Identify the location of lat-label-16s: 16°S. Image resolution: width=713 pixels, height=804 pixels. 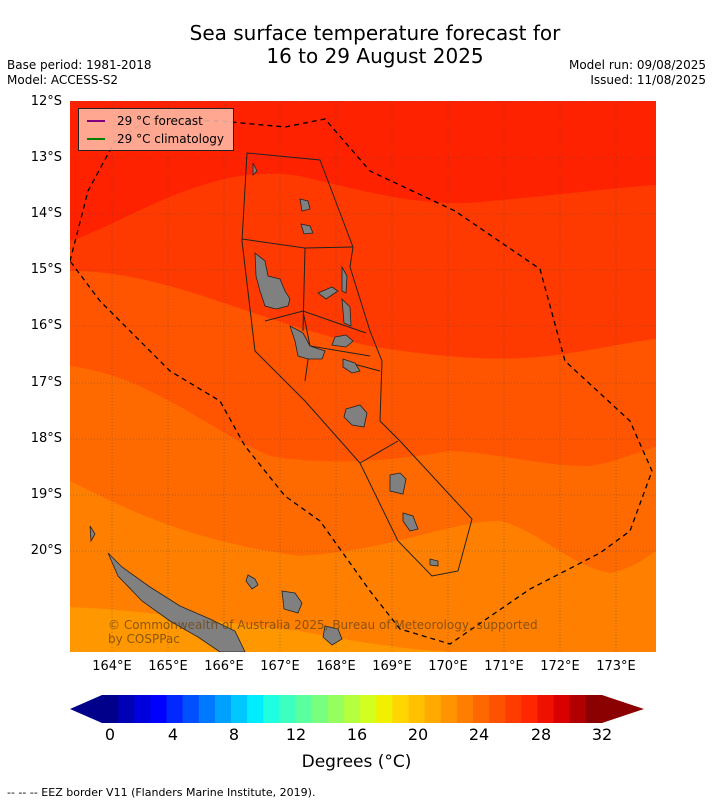
(46, 325).